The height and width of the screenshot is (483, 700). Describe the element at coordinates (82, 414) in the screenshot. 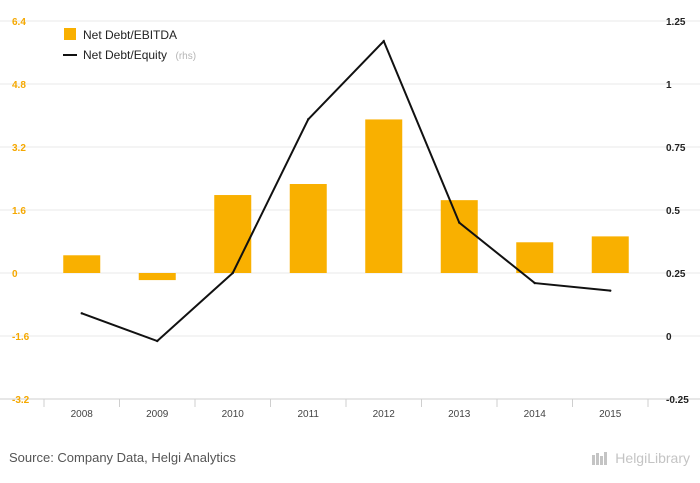

I see `x-tick-label: 2008` at that location.